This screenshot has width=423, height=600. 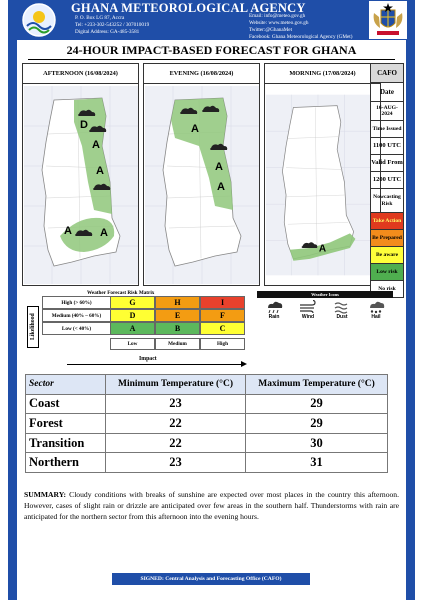 I want to click on sector-name: Transition, so click(x=65, y=443).